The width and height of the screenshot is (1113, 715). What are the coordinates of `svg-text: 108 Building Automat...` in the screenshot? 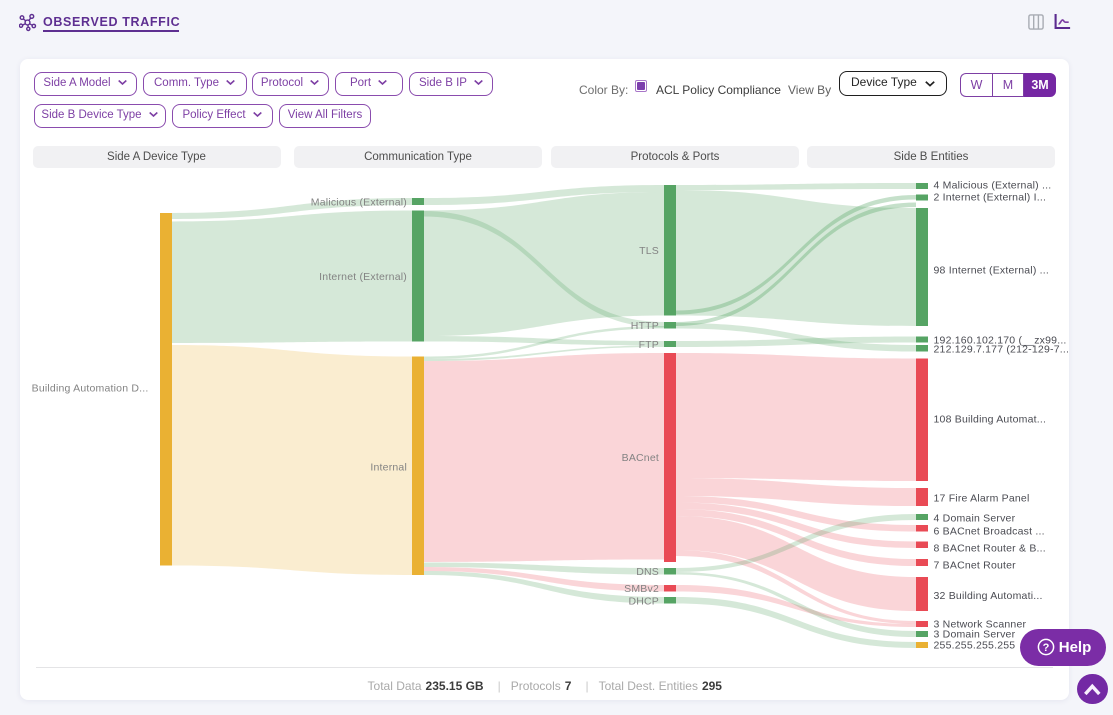 It's located at (990, 420).